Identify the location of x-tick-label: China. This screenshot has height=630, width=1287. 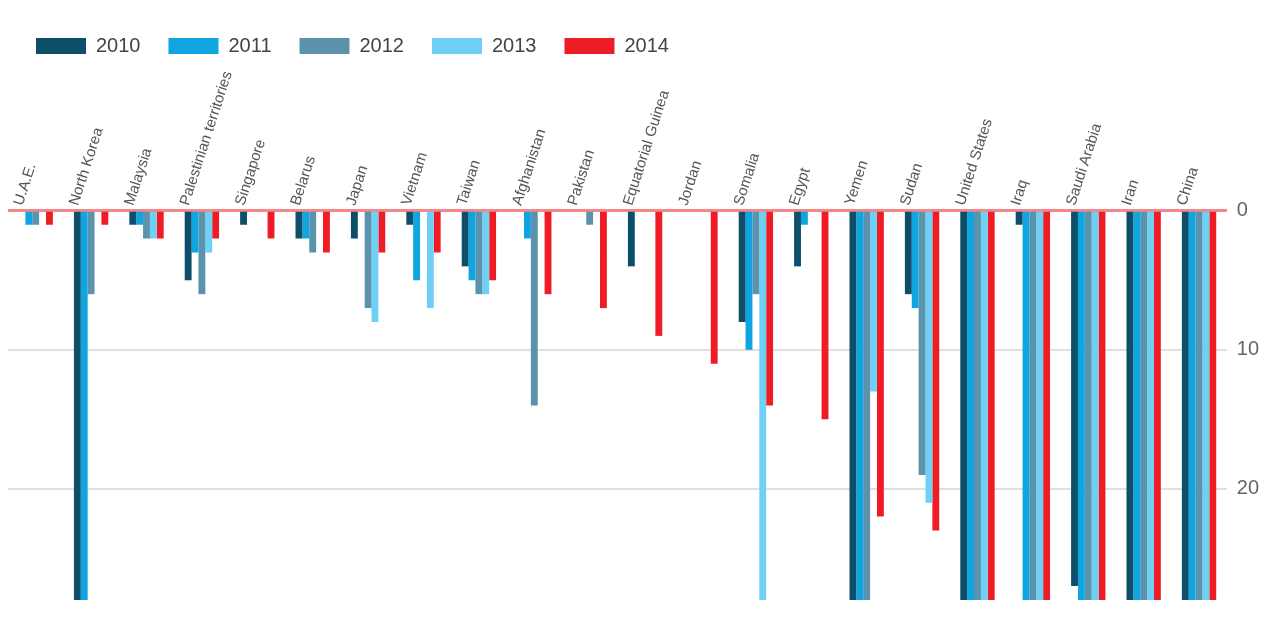
(1187, 186).